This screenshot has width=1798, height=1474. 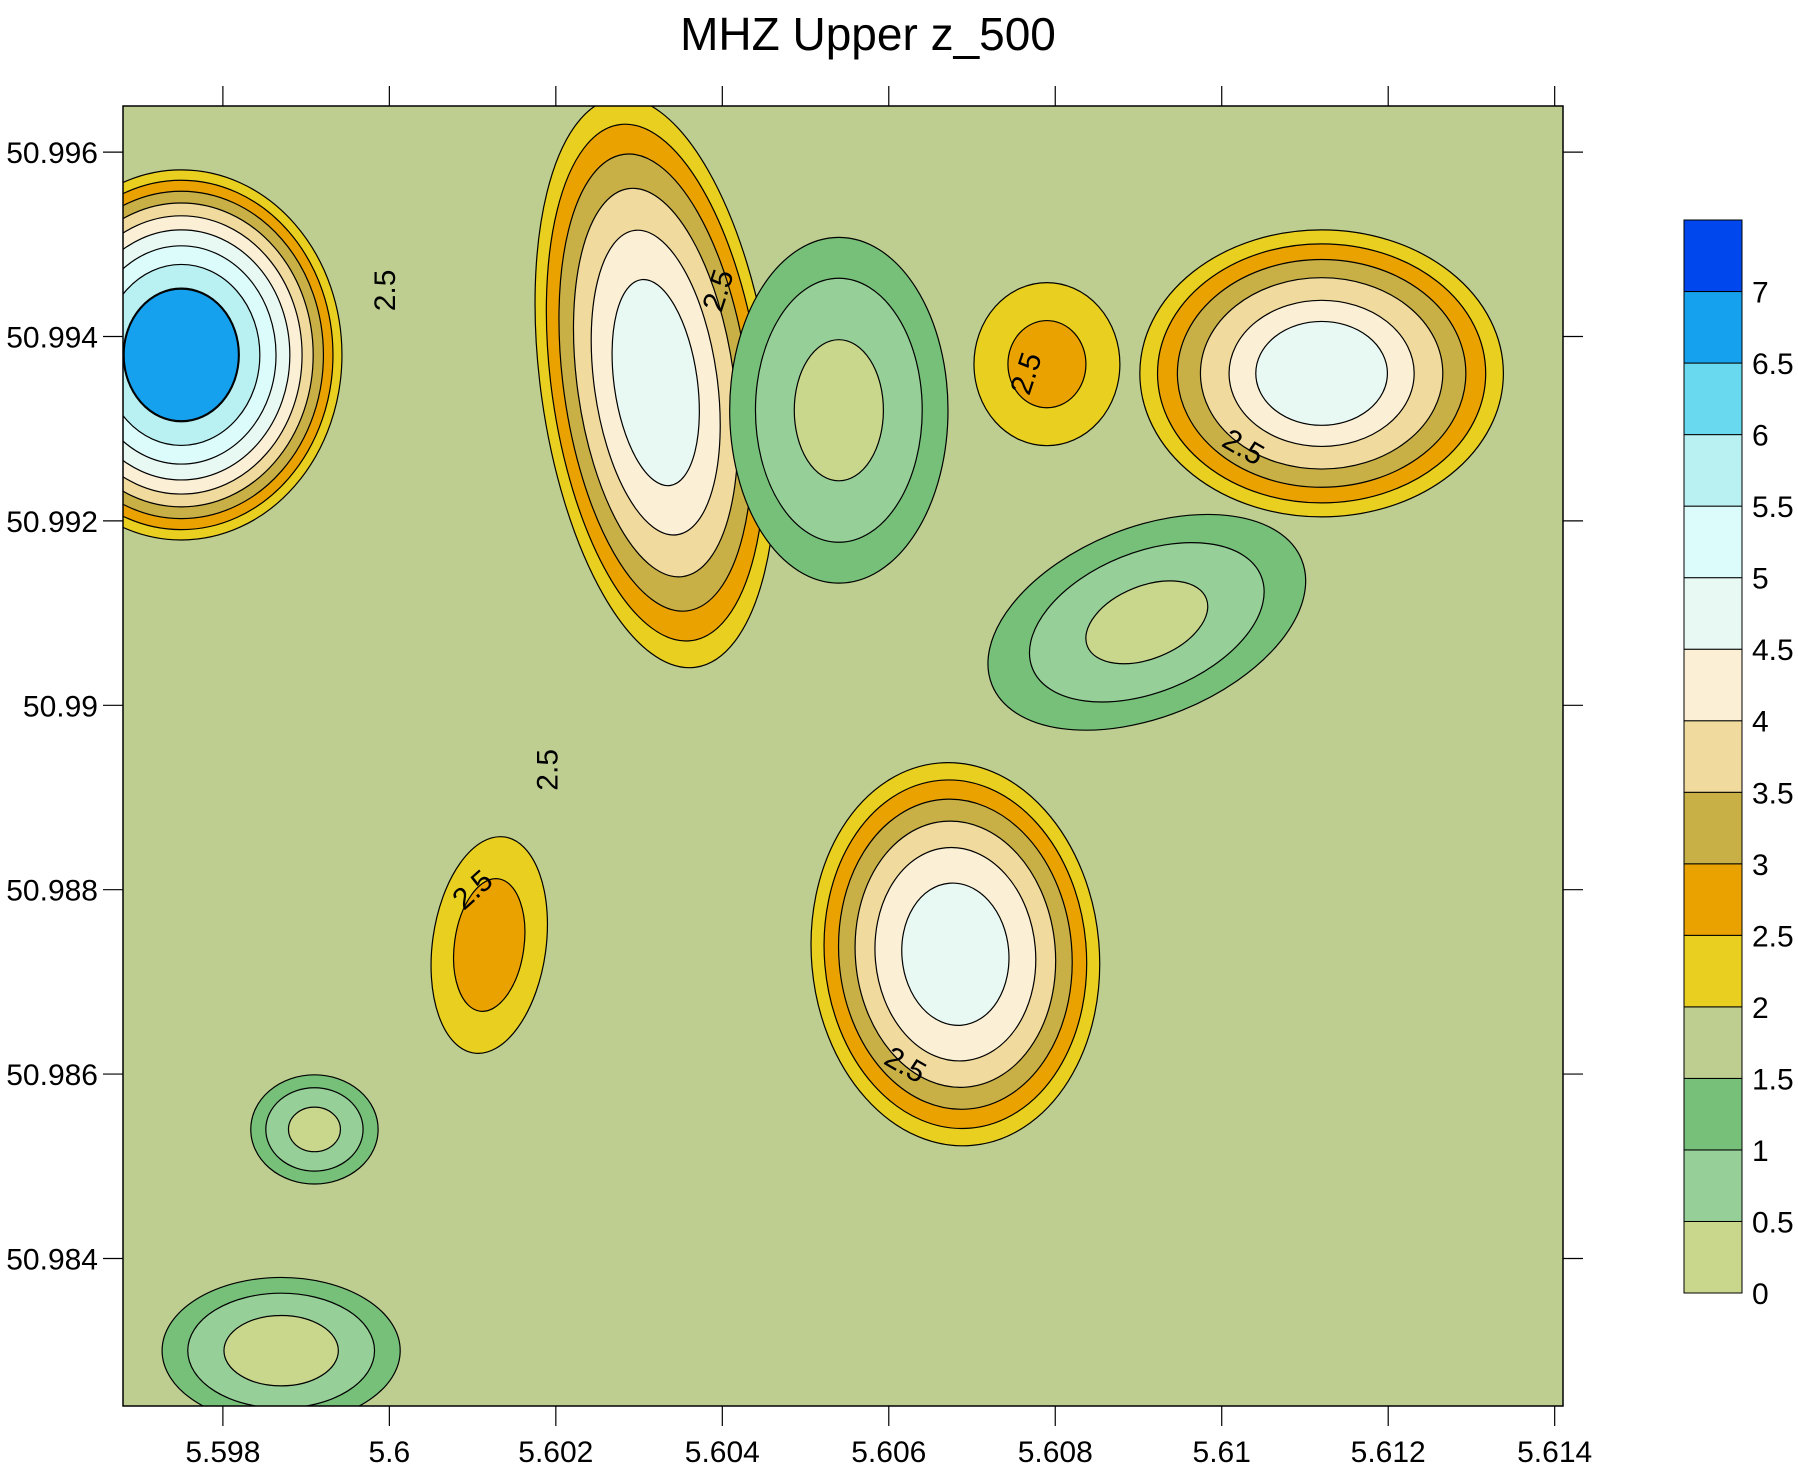 I want to click on colorbar: 0 0.5 1 1.5 2 2.5 3 3.5 4 4.5 5 5.5 6 6.5 7, so click(x=1738, y=765).